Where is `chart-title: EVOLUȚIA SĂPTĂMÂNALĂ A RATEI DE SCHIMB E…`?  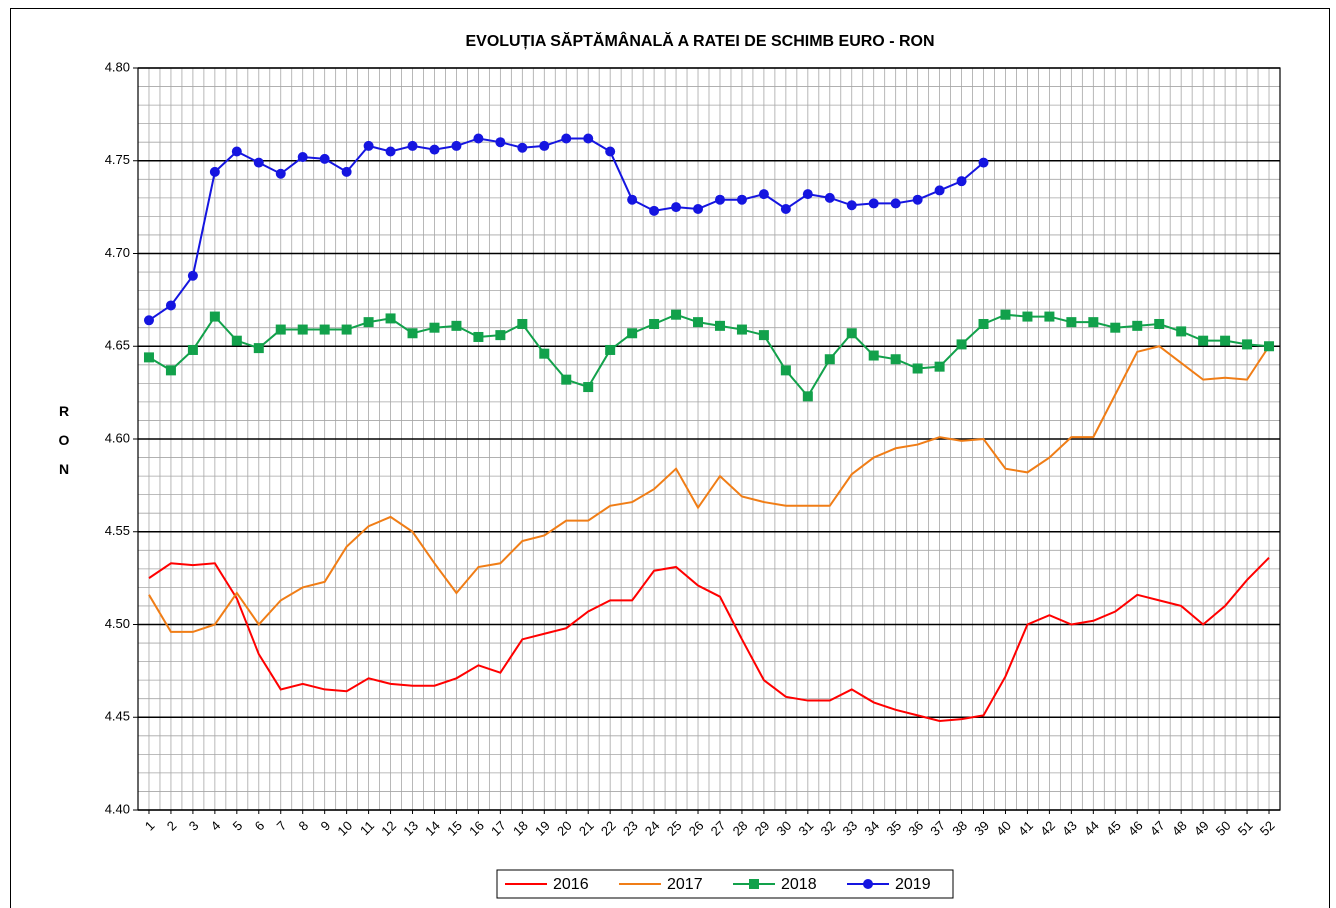
chart-title: EVOLUȚIA SĂPTĂMÂNALĂ A RATEI DE SCHIMB E… is located at coordinates (699, 40).